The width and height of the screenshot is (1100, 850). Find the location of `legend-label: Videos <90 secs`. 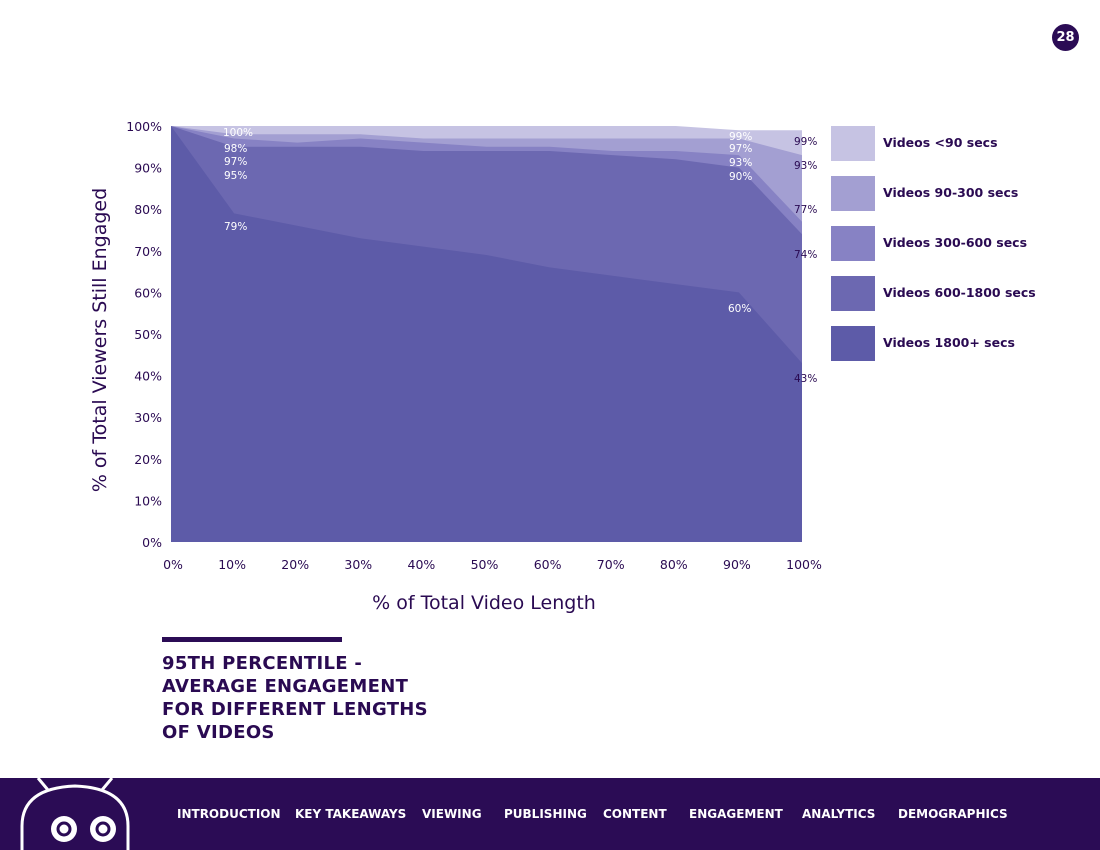

legend-label: Videos <90 secs is located at coordinates (940, 142).